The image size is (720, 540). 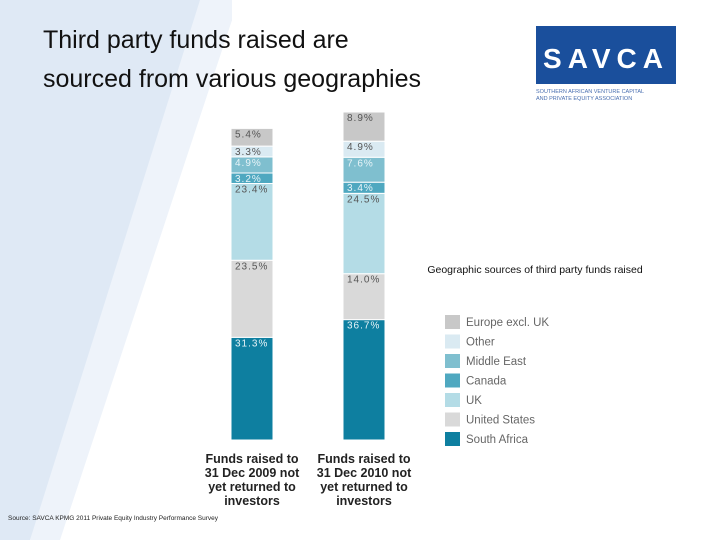 What do you see at coordinates (360, 163) in the screenshot?
I see `value-label: 7.6%` at bounding box center [360, 163].